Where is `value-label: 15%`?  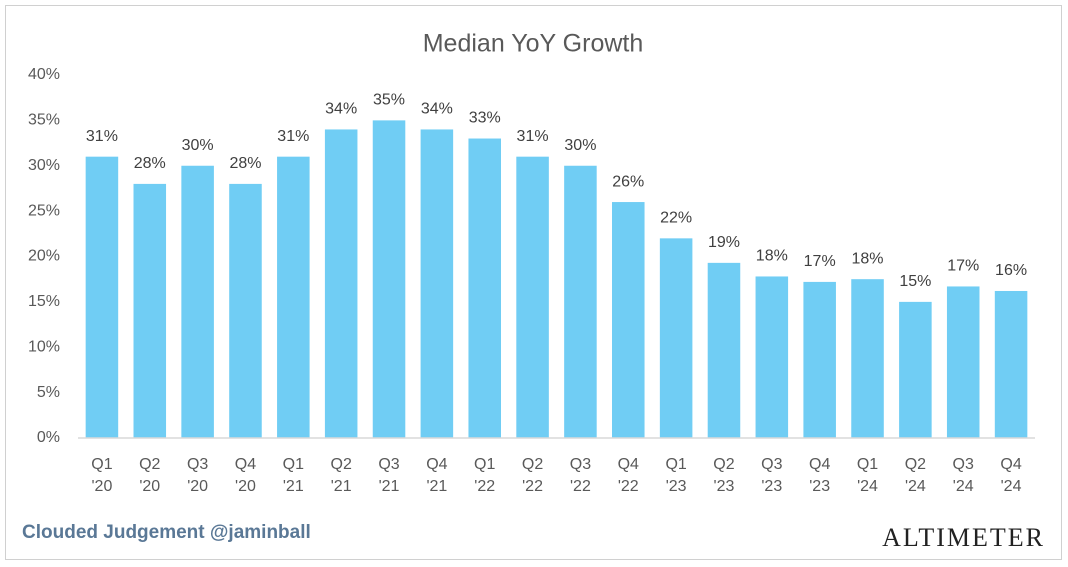 value-label: 15% is located at coordinates (915, 281).